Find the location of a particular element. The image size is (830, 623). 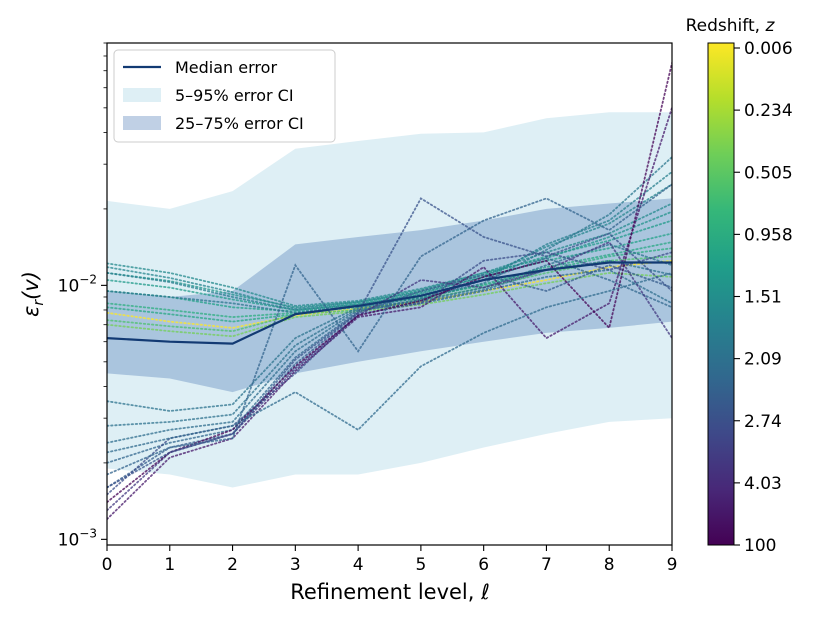

median-line-layer is located at coordinates (389, 303).